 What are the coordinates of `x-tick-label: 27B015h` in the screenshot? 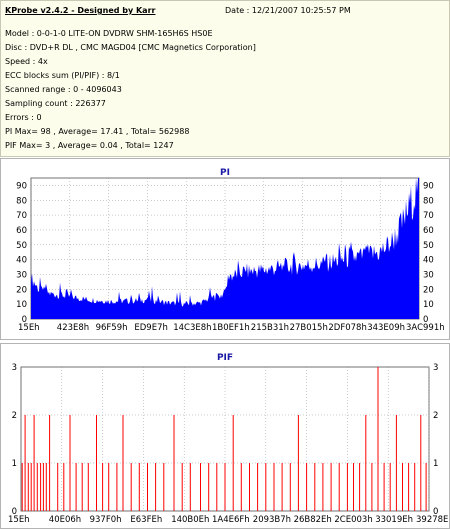 It's located at (309, 328).